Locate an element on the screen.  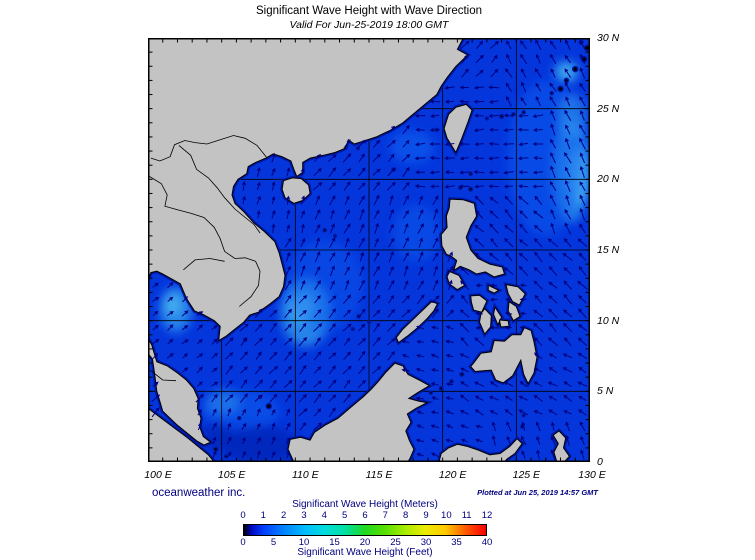
land-taiwan is located at coordinates (458, 128).